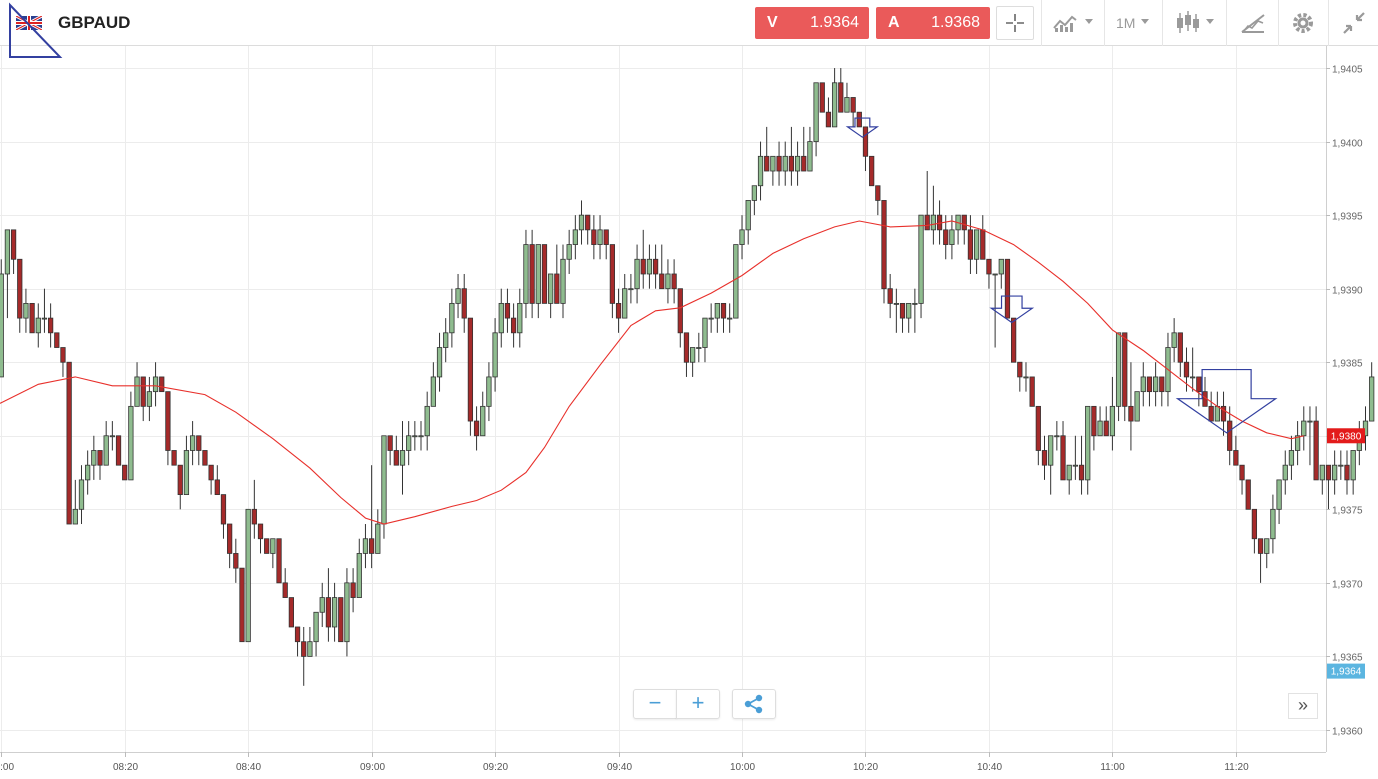 The width and height of the screenshot is (1378, 779). I want to click on scroll-to-end-button: », so click(1303, 706).